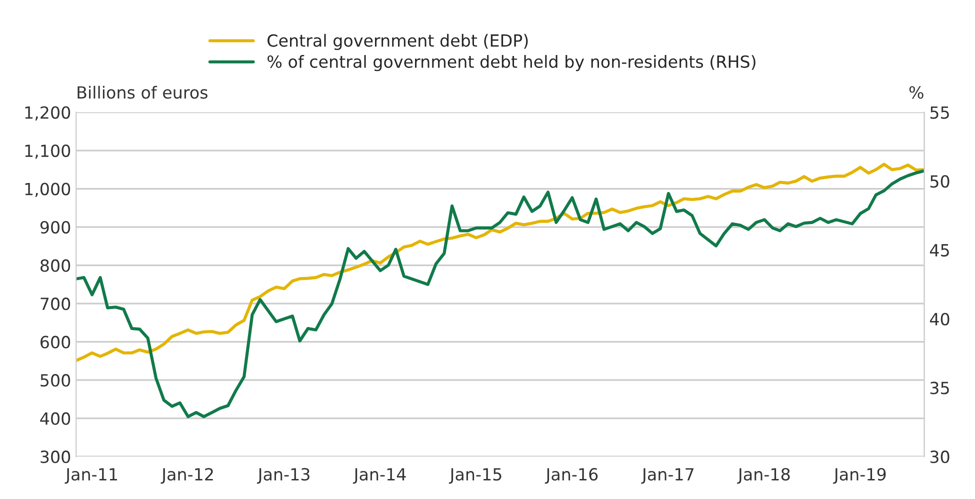 The image size is (975, 499). Describe the element at coordinates (55, 457) in the screenshot. I see `y-tick-label: 300` at that location.